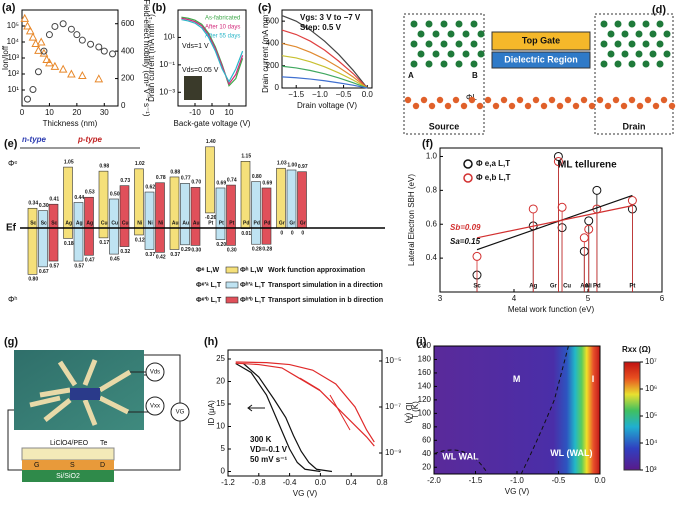 The height and width of the screenshot is (505, 677). What do you see at coordinates (659, 10) in the screenshot?
I see `panel-label: (d)` at bounding box center [659, 10].